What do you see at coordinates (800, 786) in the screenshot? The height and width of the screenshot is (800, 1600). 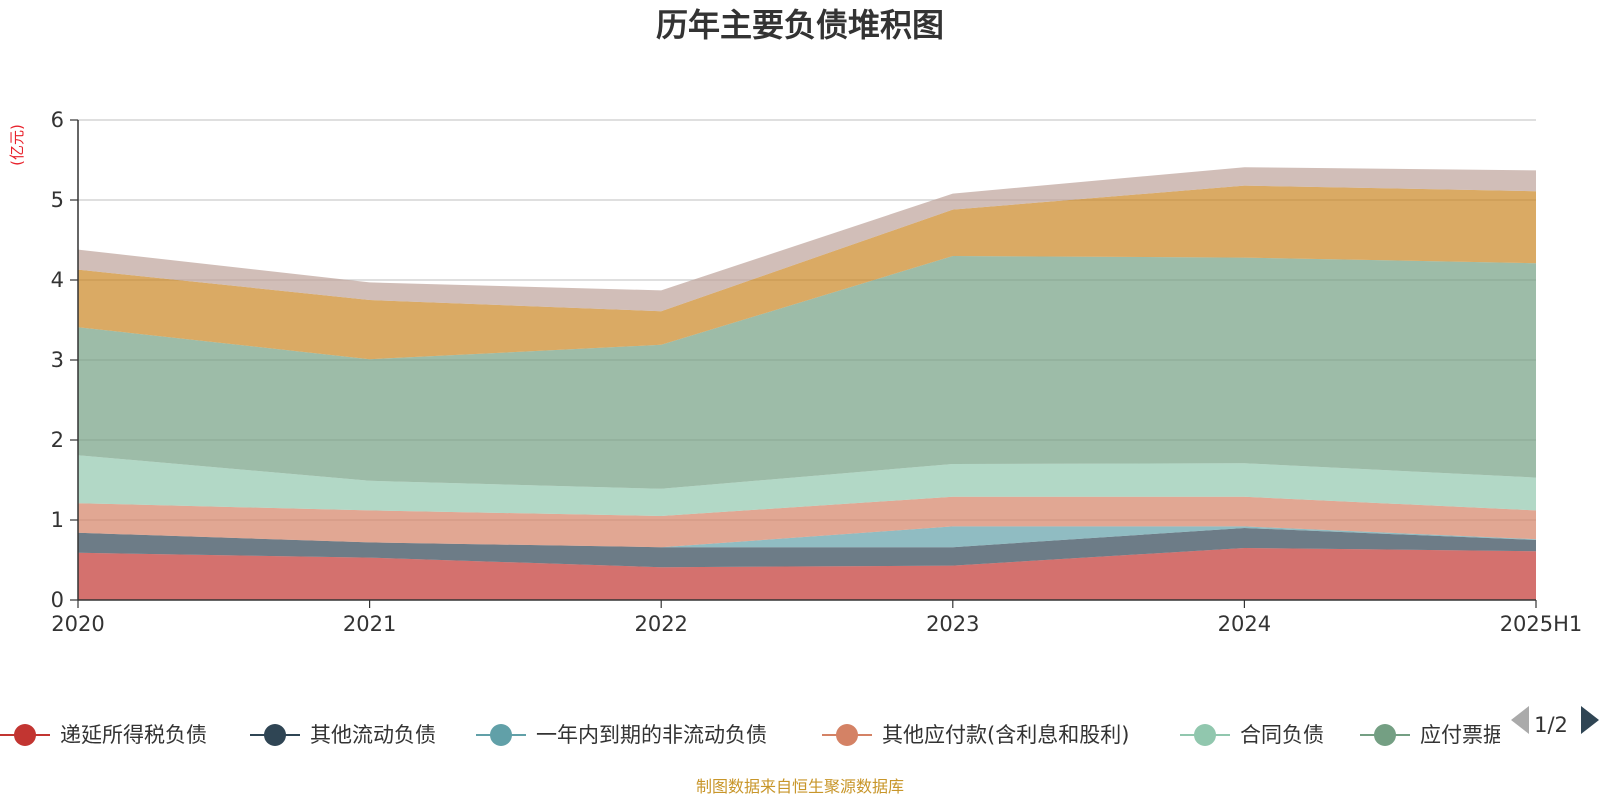 I see `data-source-note: 制图数据来自恒生聚源数据库` at bounding box center [800, 786].